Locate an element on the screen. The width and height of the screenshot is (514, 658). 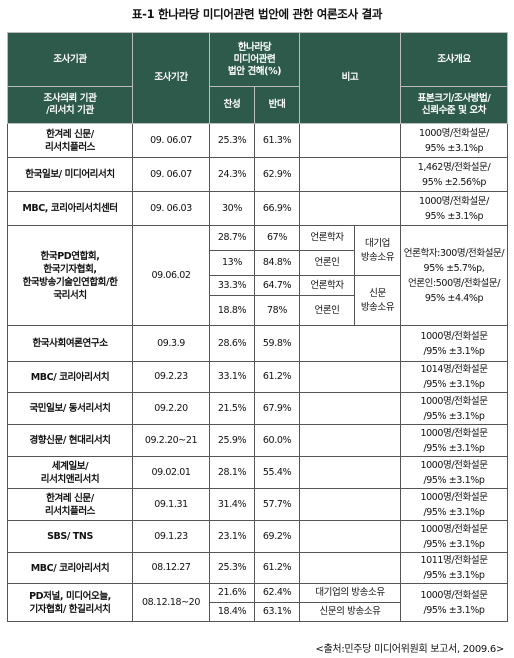
org-cell-line: 경향신문/ 현대리서치 is located at coordinates (70, 440).